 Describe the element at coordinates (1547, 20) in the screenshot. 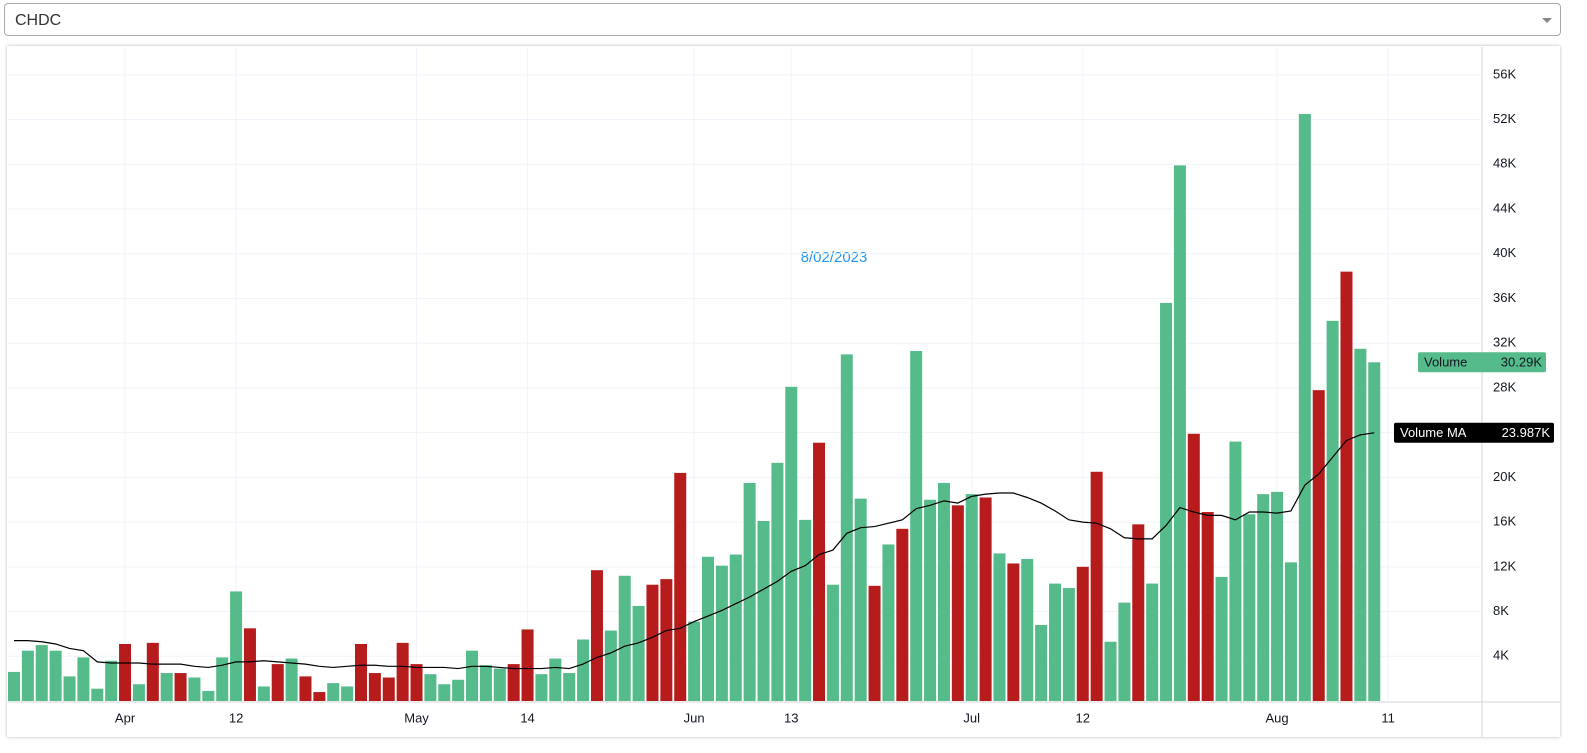

I see `dropdown-arrow` at that location.